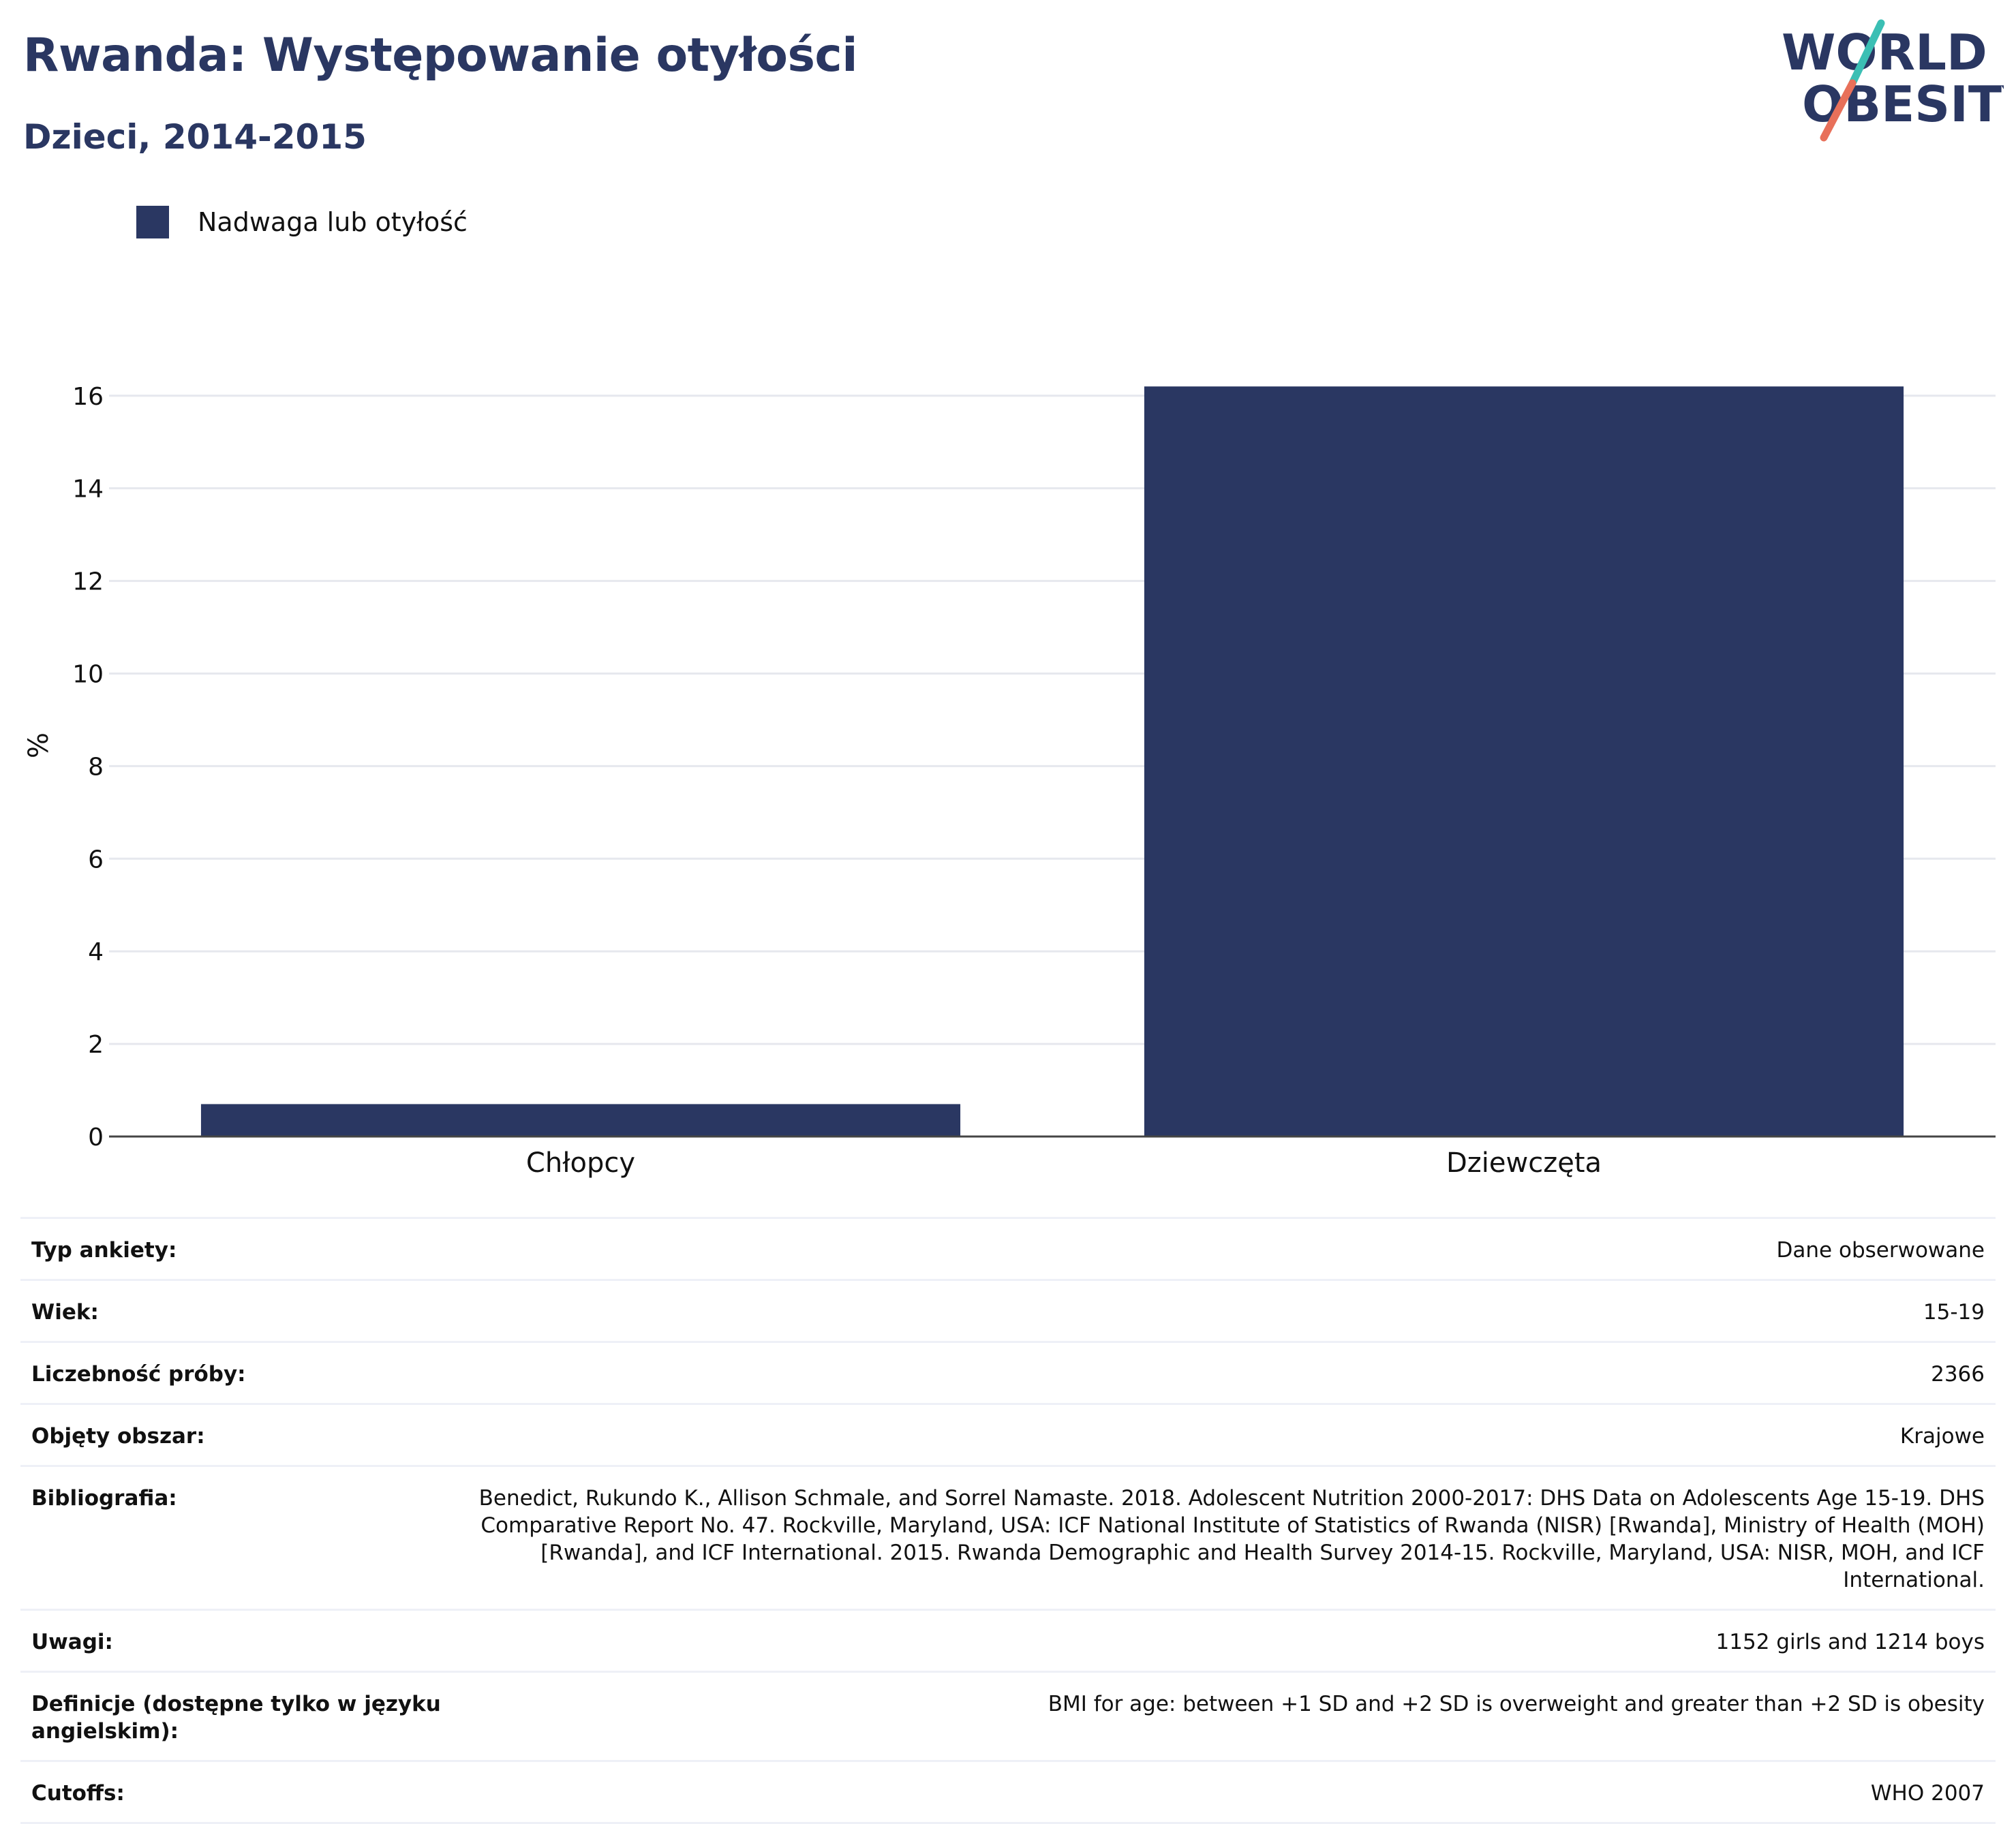  Describe the element at coordinates (104, 1498) in the screenshot. I see `details-key: Bibliografia:` at that location.